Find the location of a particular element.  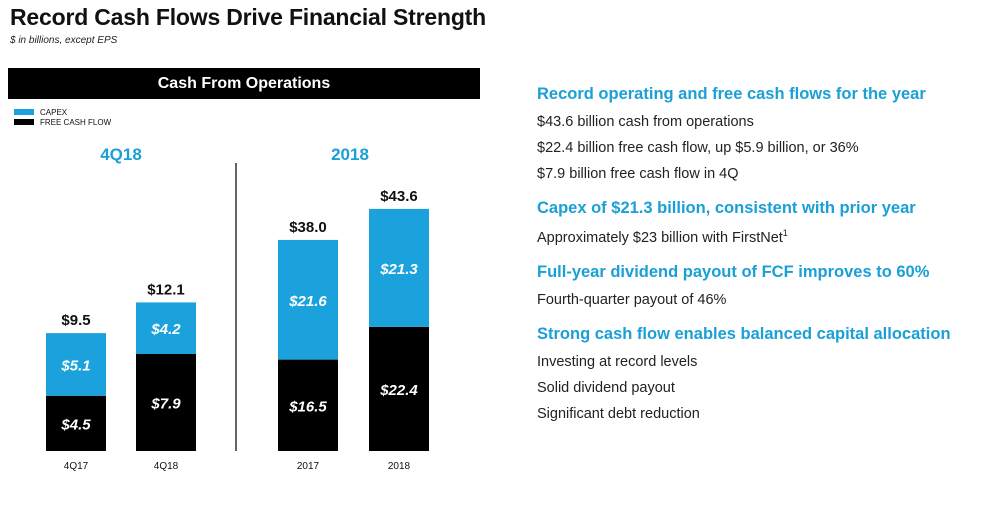

value-label-capex: $4.2 is located at coordinates (165, 329).